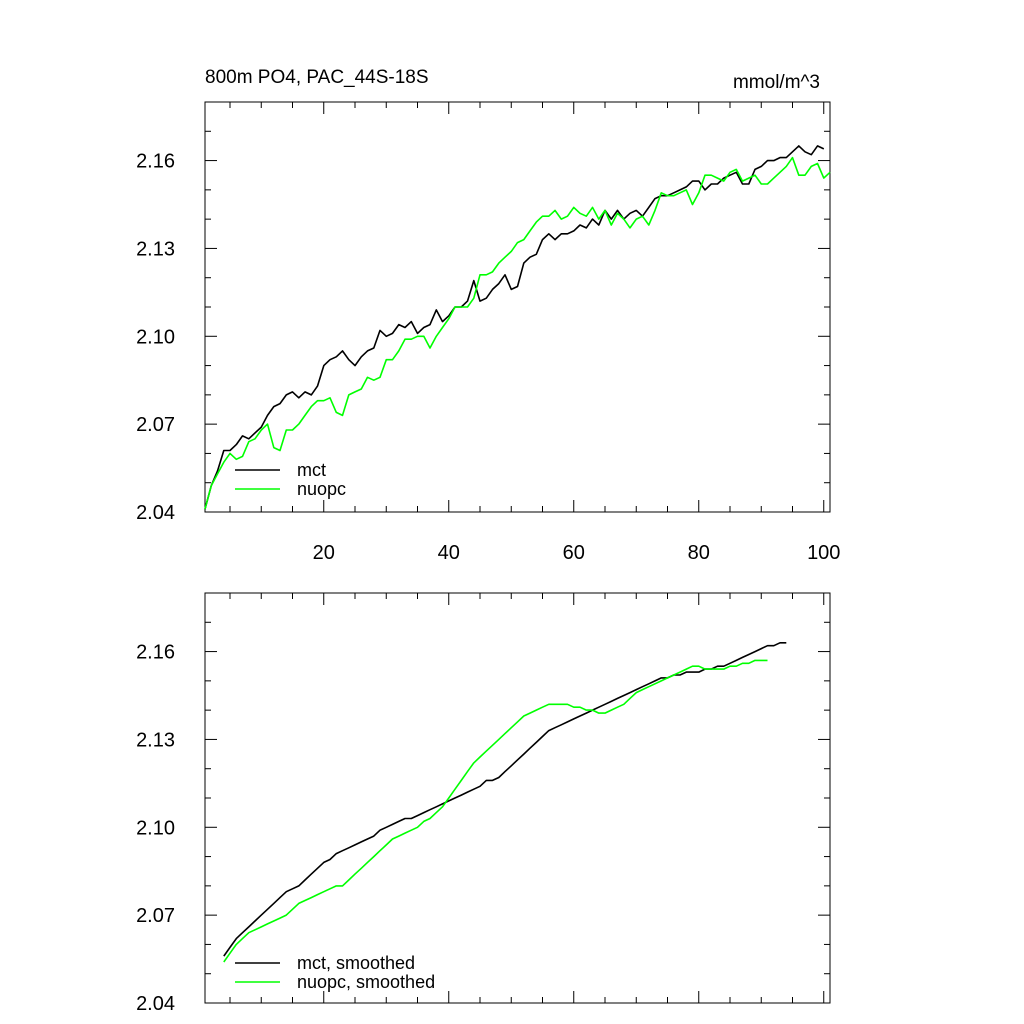  Describe the element at coordinates (356, 963) in the screenshot. I see `legend-label: mct, smoothed` at that location.